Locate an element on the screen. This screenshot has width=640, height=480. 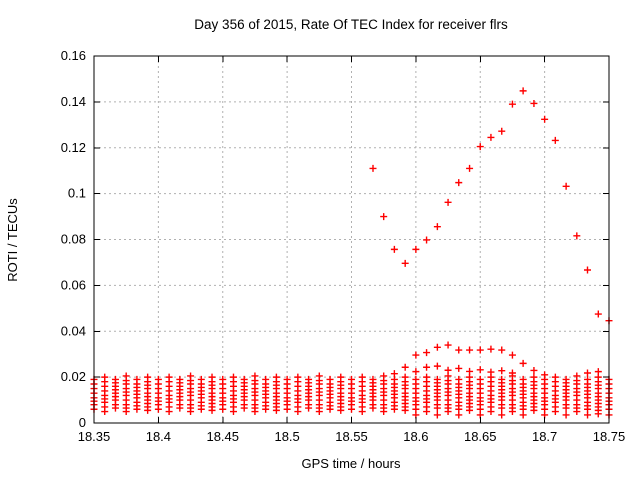
band-series is located at coordinates (351, 395).